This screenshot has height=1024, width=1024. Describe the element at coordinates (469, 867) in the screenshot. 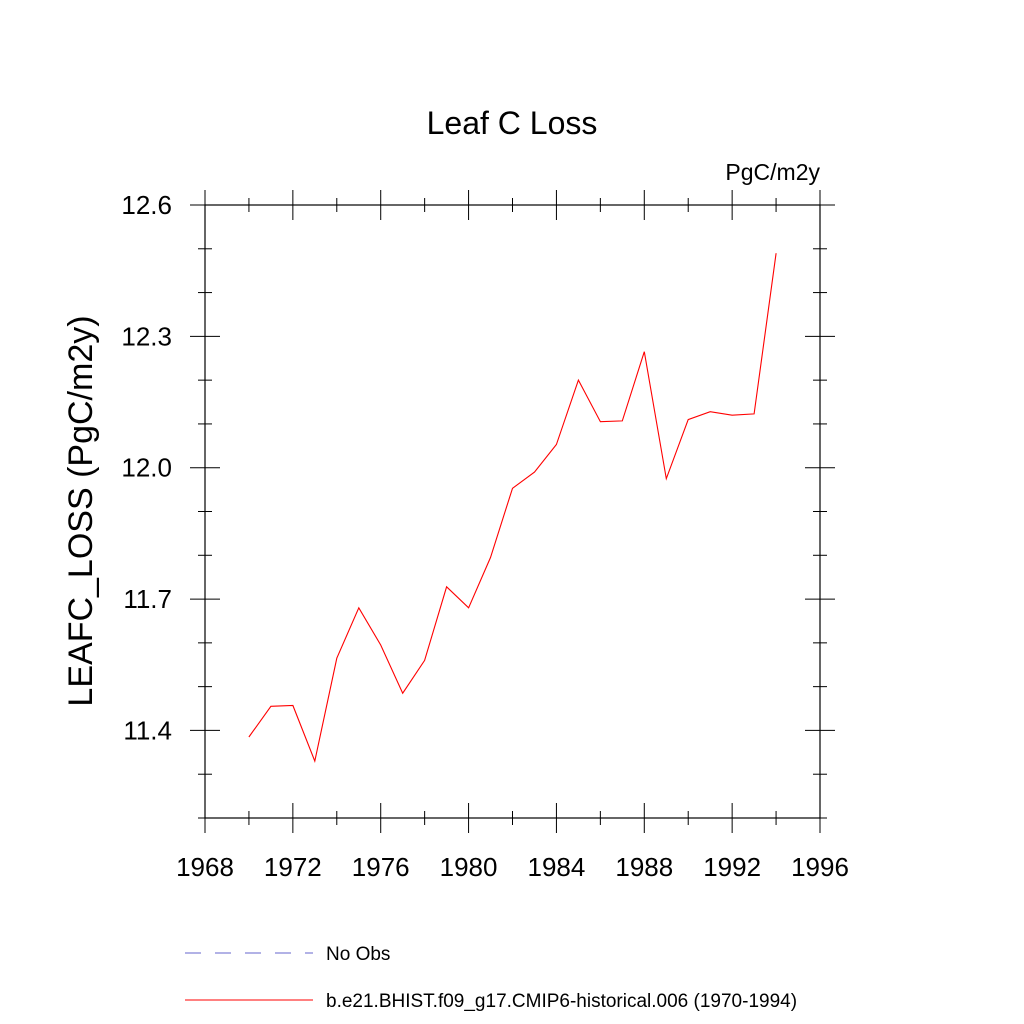

I see `x-tick-label: 1980` at that location.